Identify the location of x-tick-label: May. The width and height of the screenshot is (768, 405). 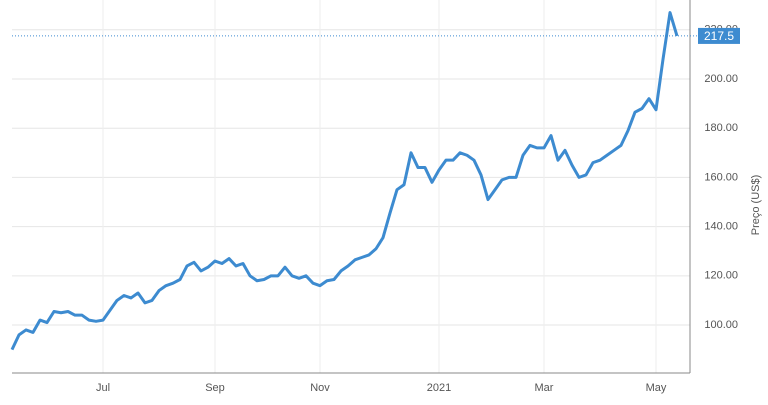
(656, 388).